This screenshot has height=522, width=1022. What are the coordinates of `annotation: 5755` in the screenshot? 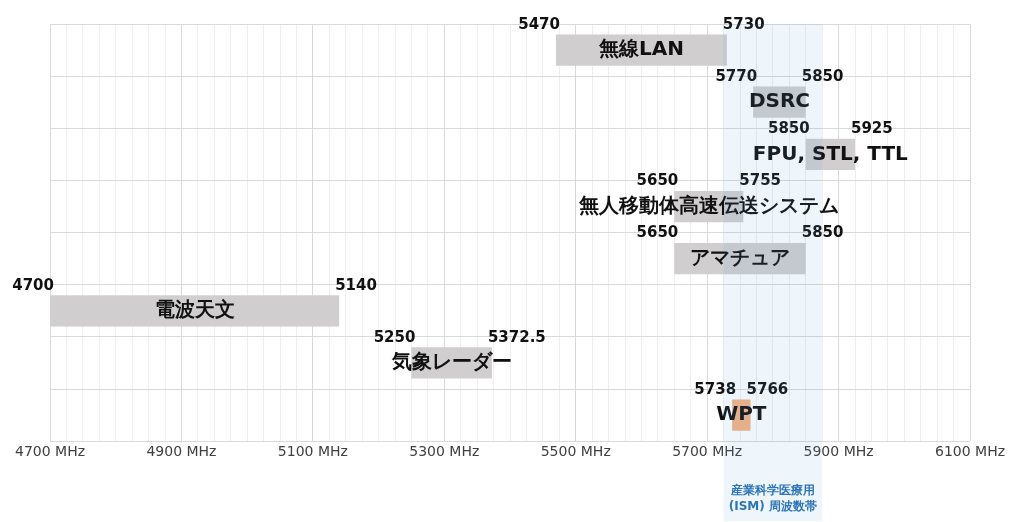 It's located at (760, 180).